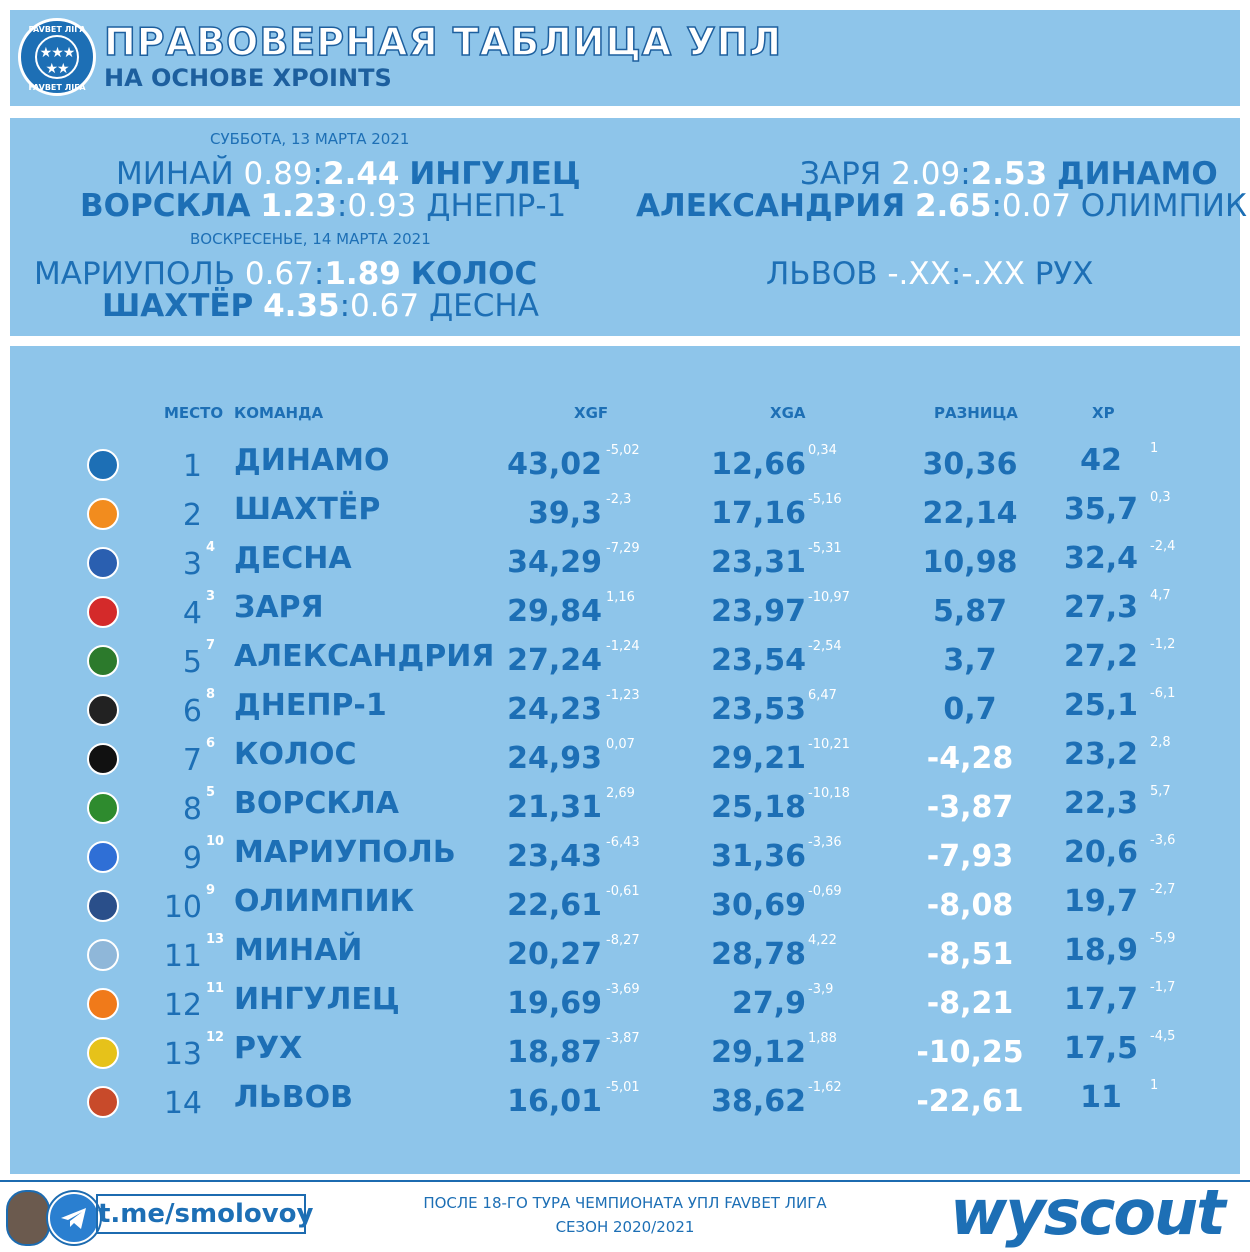 This screenshot has width=1250, height=1252. I want to click on away-score: 0.67, so click(385, 306).